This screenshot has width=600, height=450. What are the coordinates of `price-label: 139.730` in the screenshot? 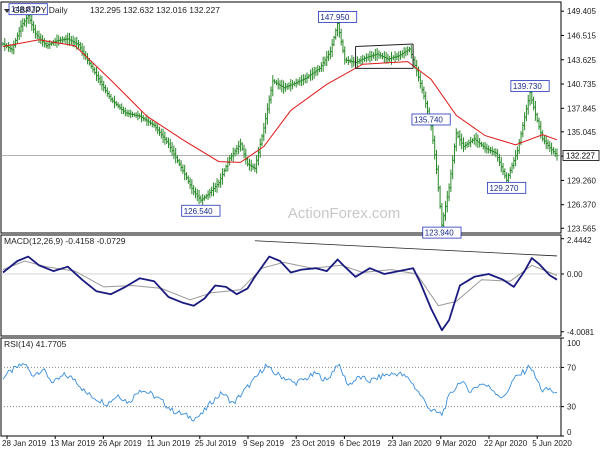 It's located at (530, 86).